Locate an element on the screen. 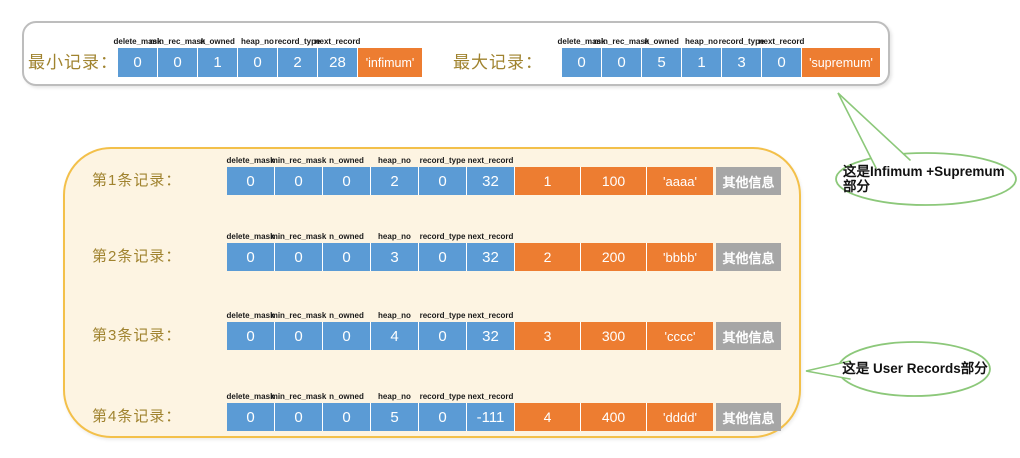 The height and width of the screenshot is (458, 1020). data-cell-2-row2: 200 is located at coordinates (614, 257).